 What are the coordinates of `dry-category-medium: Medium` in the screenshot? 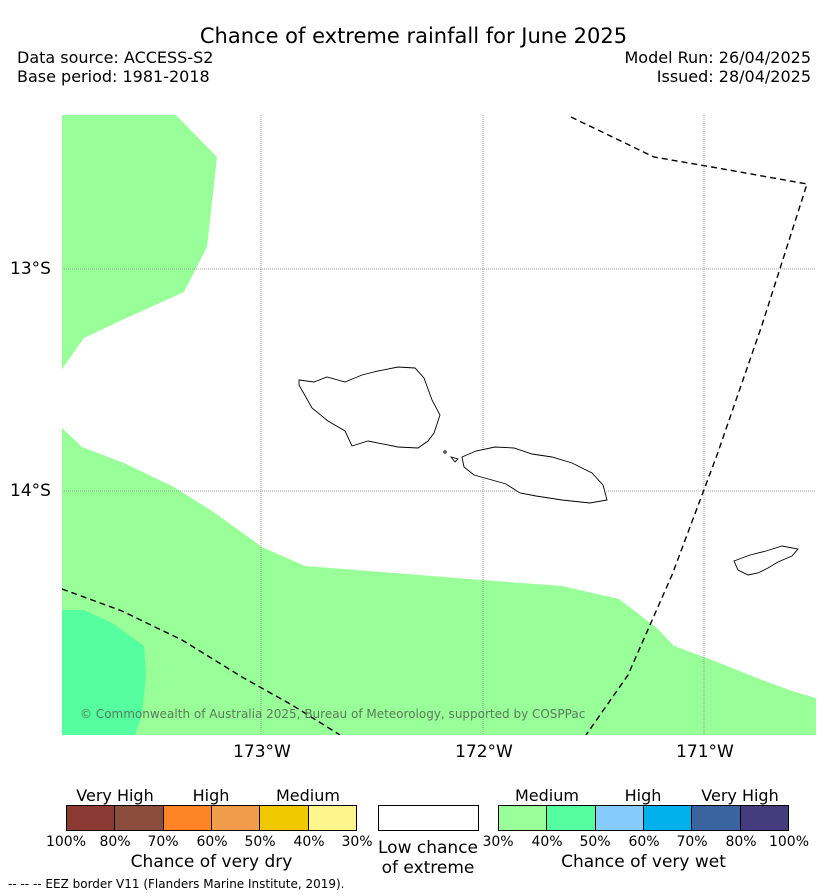 It's located at (308, 795).